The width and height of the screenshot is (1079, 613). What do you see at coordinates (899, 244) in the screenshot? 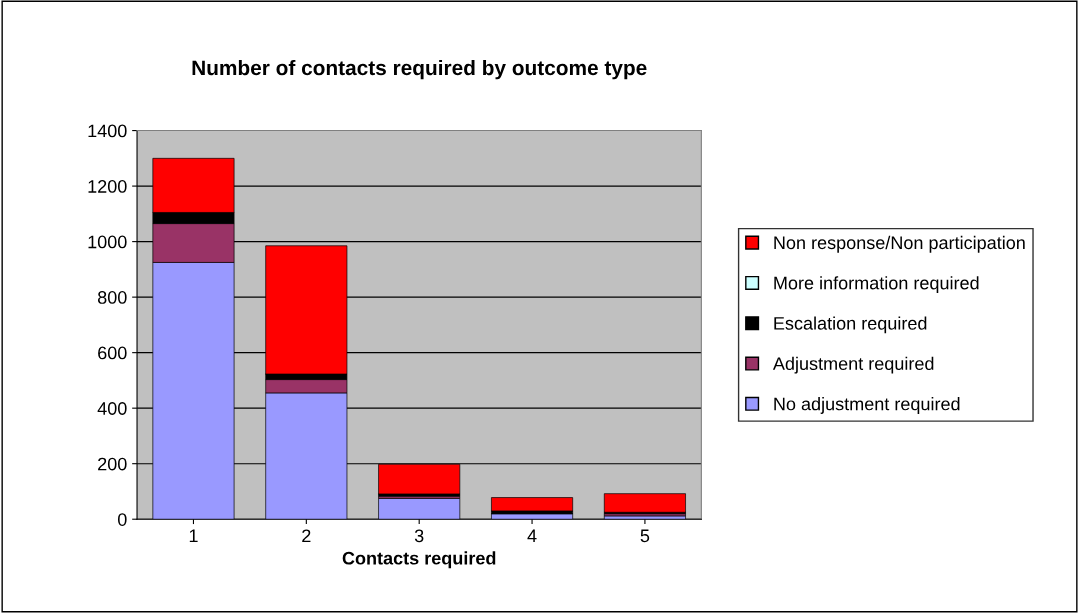
I see `legend-label: Non response/Non participation` at bounding box center [899, 244].